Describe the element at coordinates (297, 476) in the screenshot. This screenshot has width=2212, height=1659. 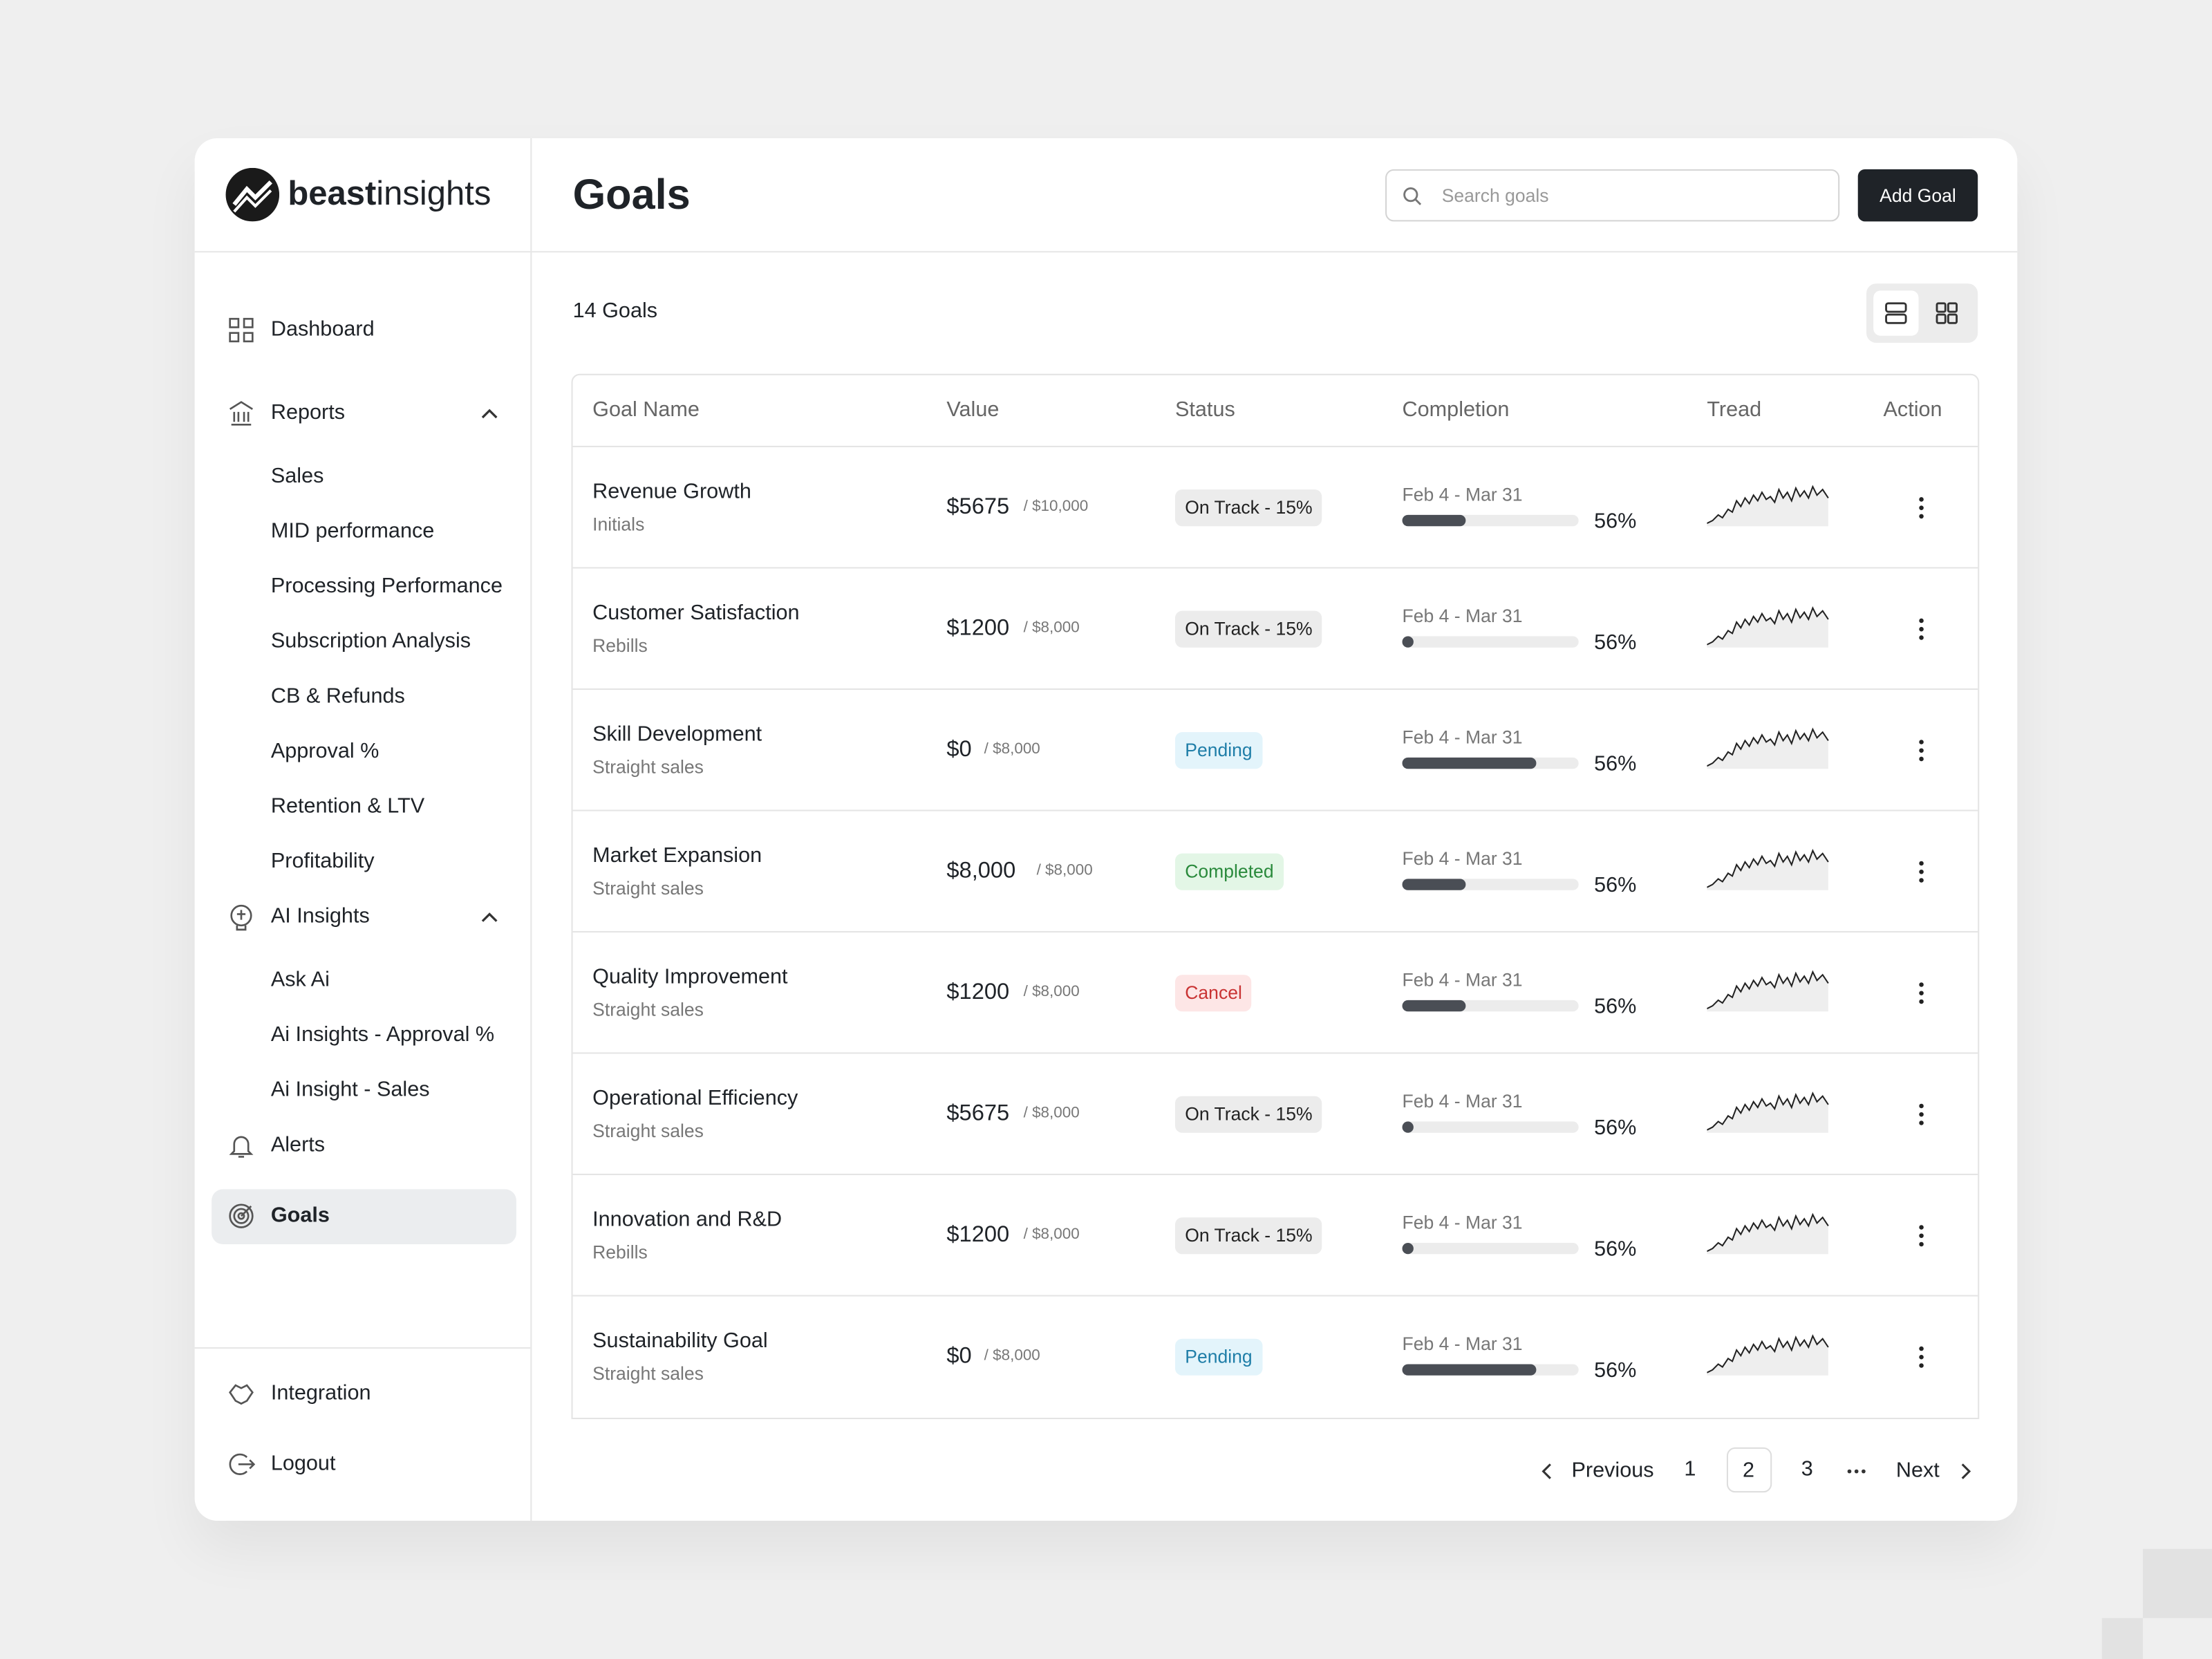
I see `nav-subitem: Sales` at that location.